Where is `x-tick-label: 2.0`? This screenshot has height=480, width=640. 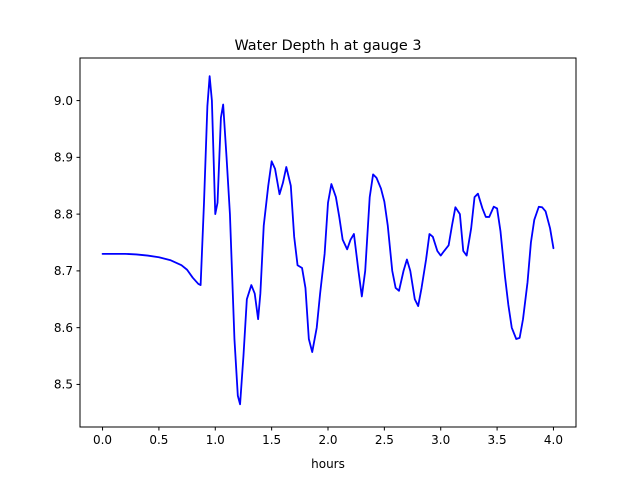 x-tick-label: 2.0 is located at coordinates (327, 440).